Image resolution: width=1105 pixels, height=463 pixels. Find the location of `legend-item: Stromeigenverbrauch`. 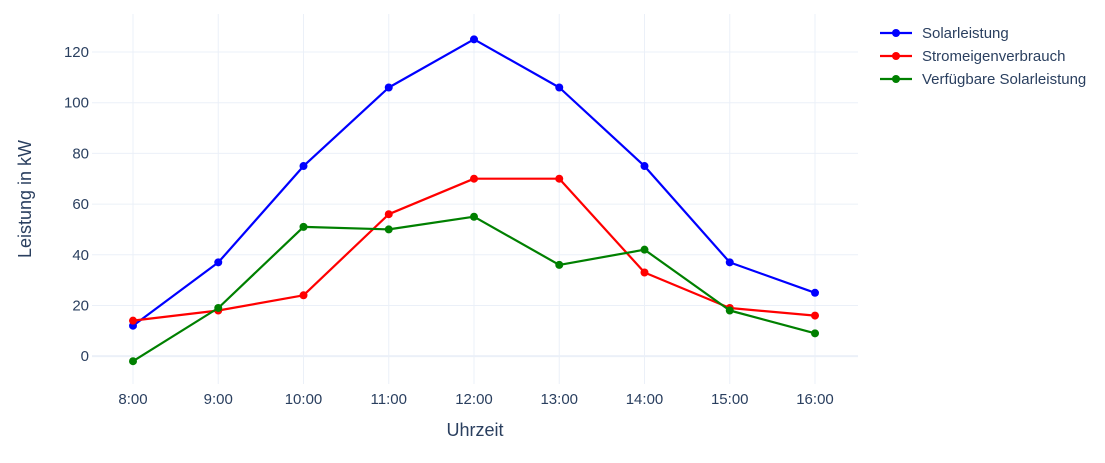

legend-item: Stromeigenverbrauch is located at coordinates (972, 56).